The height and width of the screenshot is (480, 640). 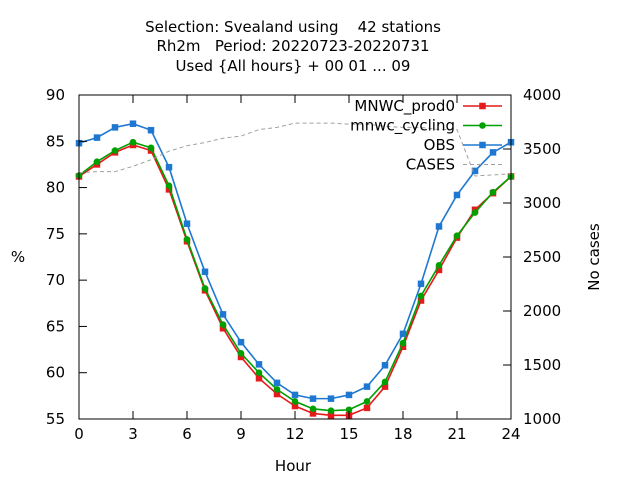 I want to click on y2-axis-label: No cases, so click(x=594, y=257).